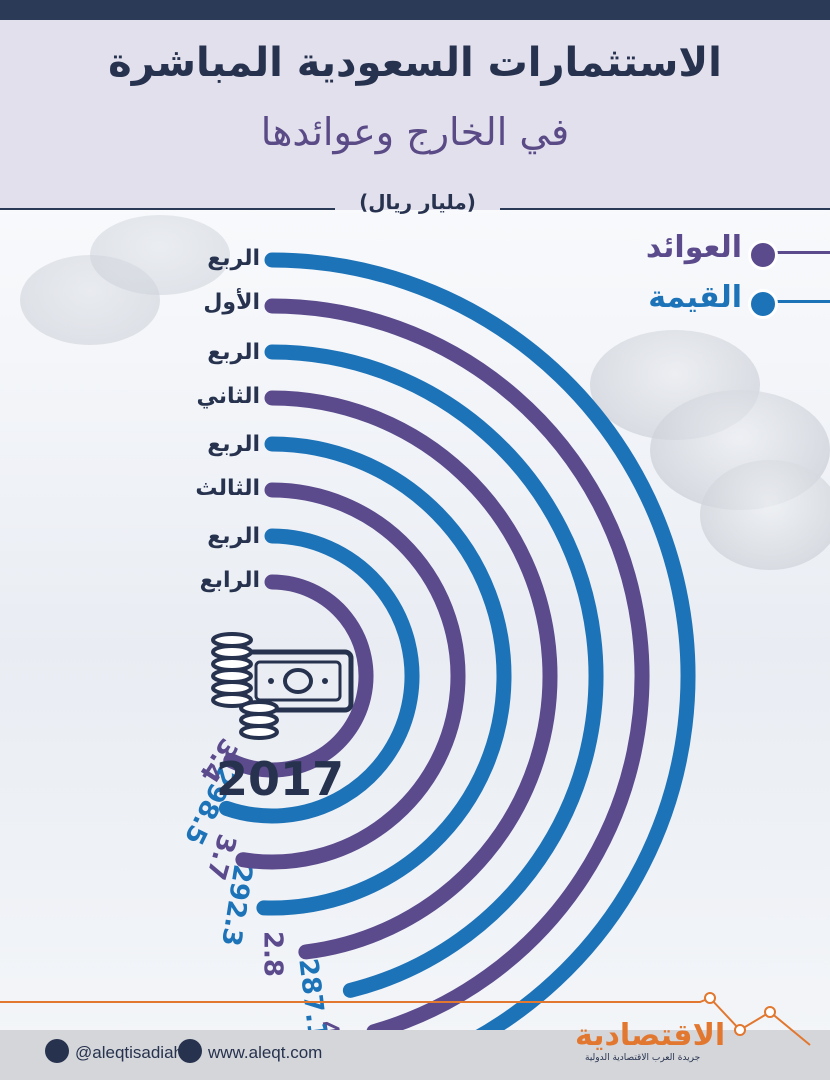  I want to click on arc-q4-value, so click(319, 676).